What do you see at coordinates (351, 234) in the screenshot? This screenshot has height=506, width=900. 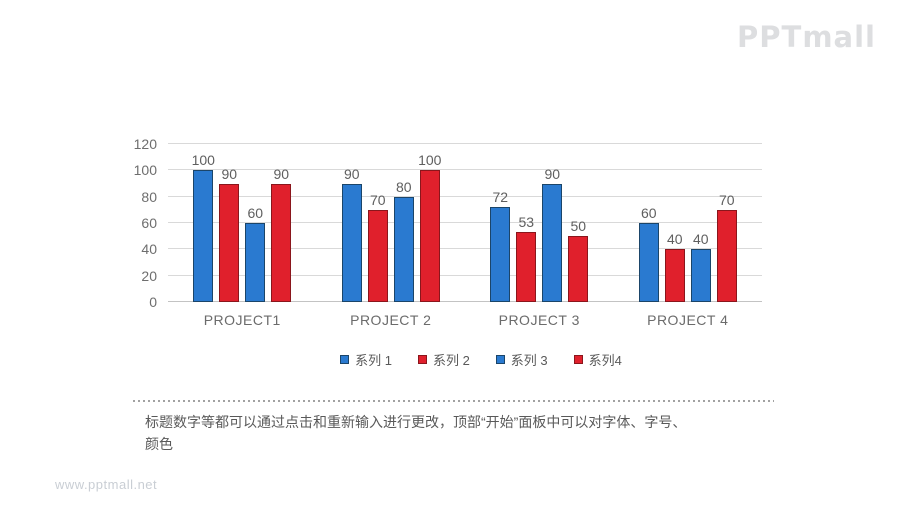 I see `bar-group2-series1: 90` at bounding box center [351, 234].